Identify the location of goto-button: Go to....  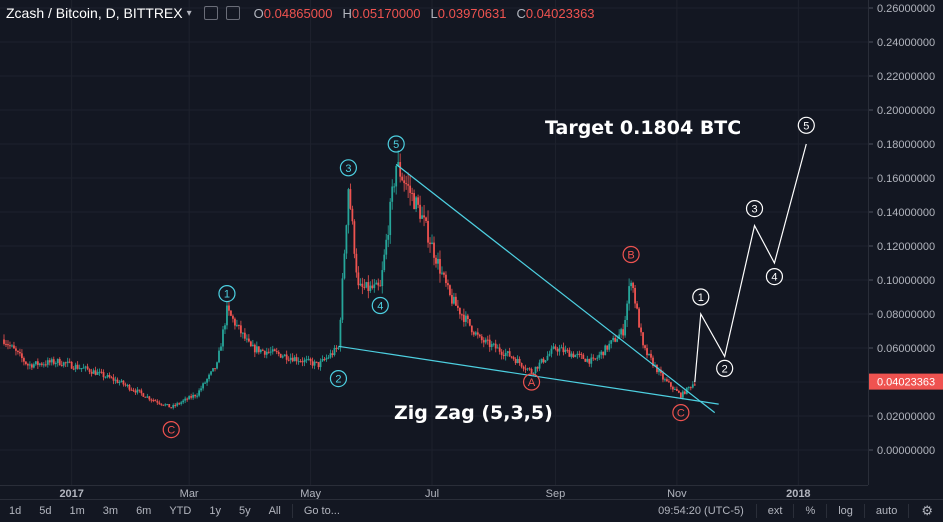
(321, 511).